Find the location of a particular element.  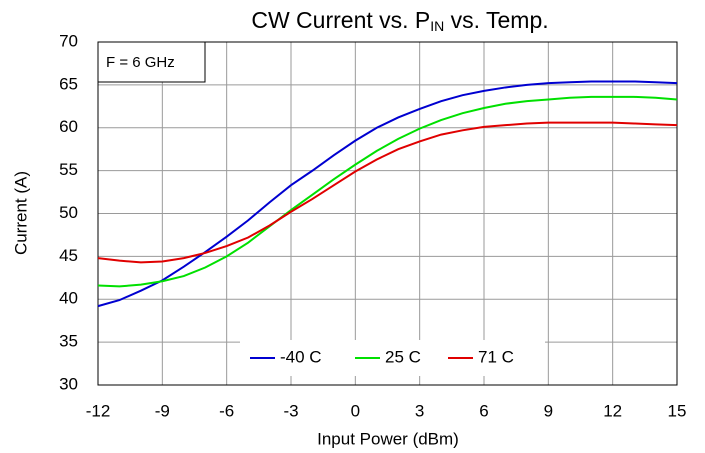

y-tick-label: 70 is located at coordinates (68, 40).